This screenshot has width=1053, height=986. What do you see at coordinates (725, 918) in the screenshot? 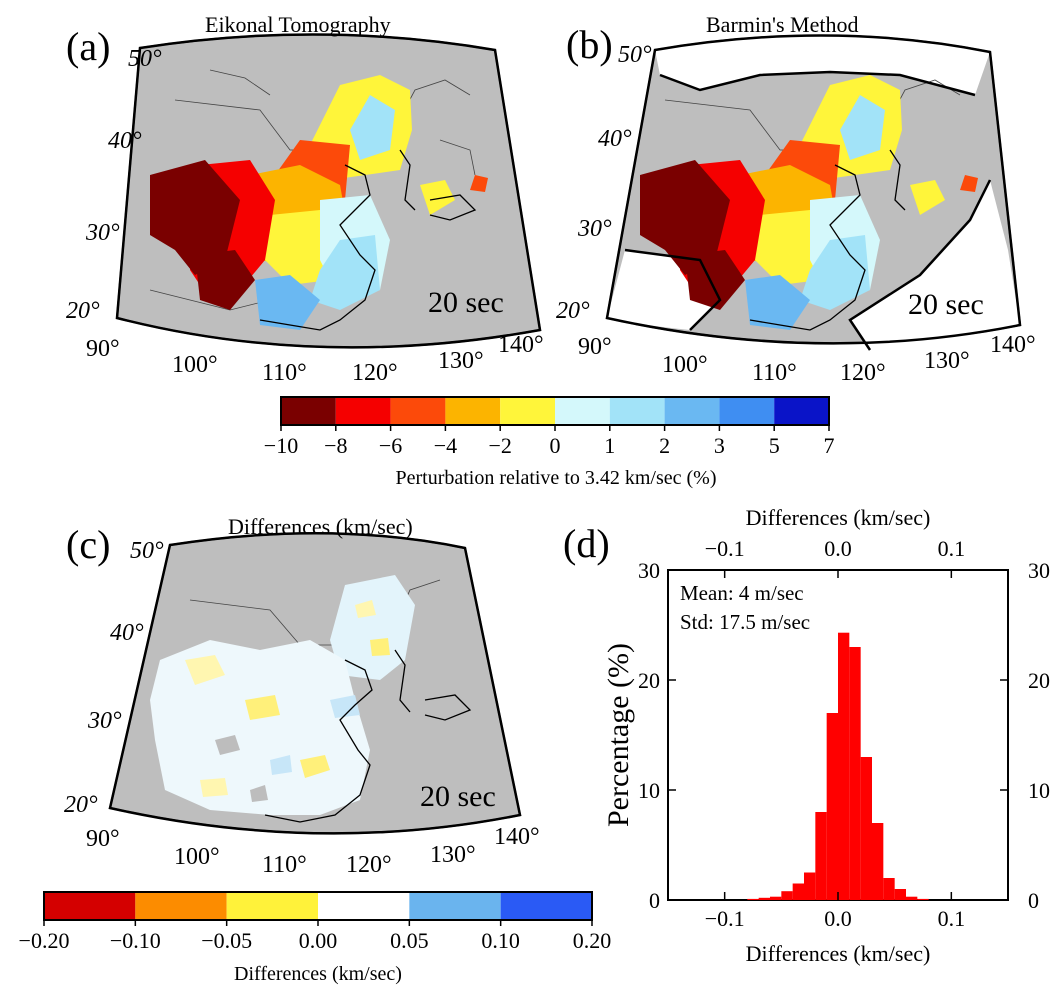
I see `histogram-xtick-label-bottom-0: −0.1` at bounding box center [725, 918].